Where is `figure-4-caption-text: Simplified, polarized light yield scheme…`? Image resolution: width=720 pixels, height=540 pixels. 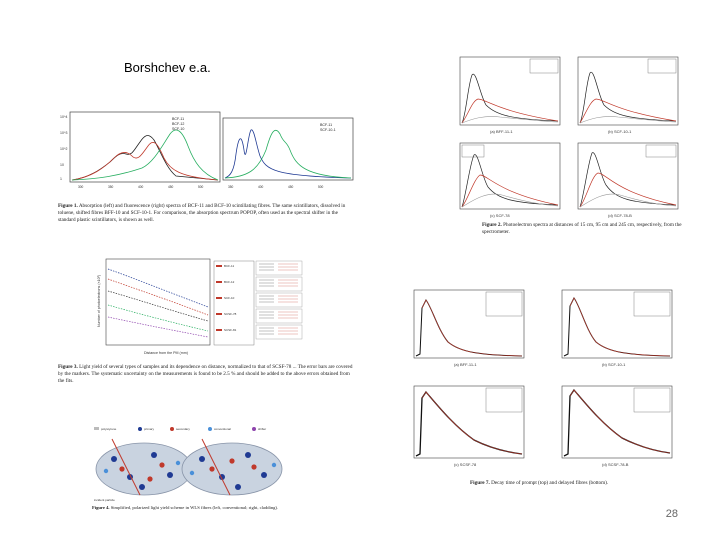
figure-4-caption-text: Simplified, polarized light yield scheme… is located at coordinates (194, 507).